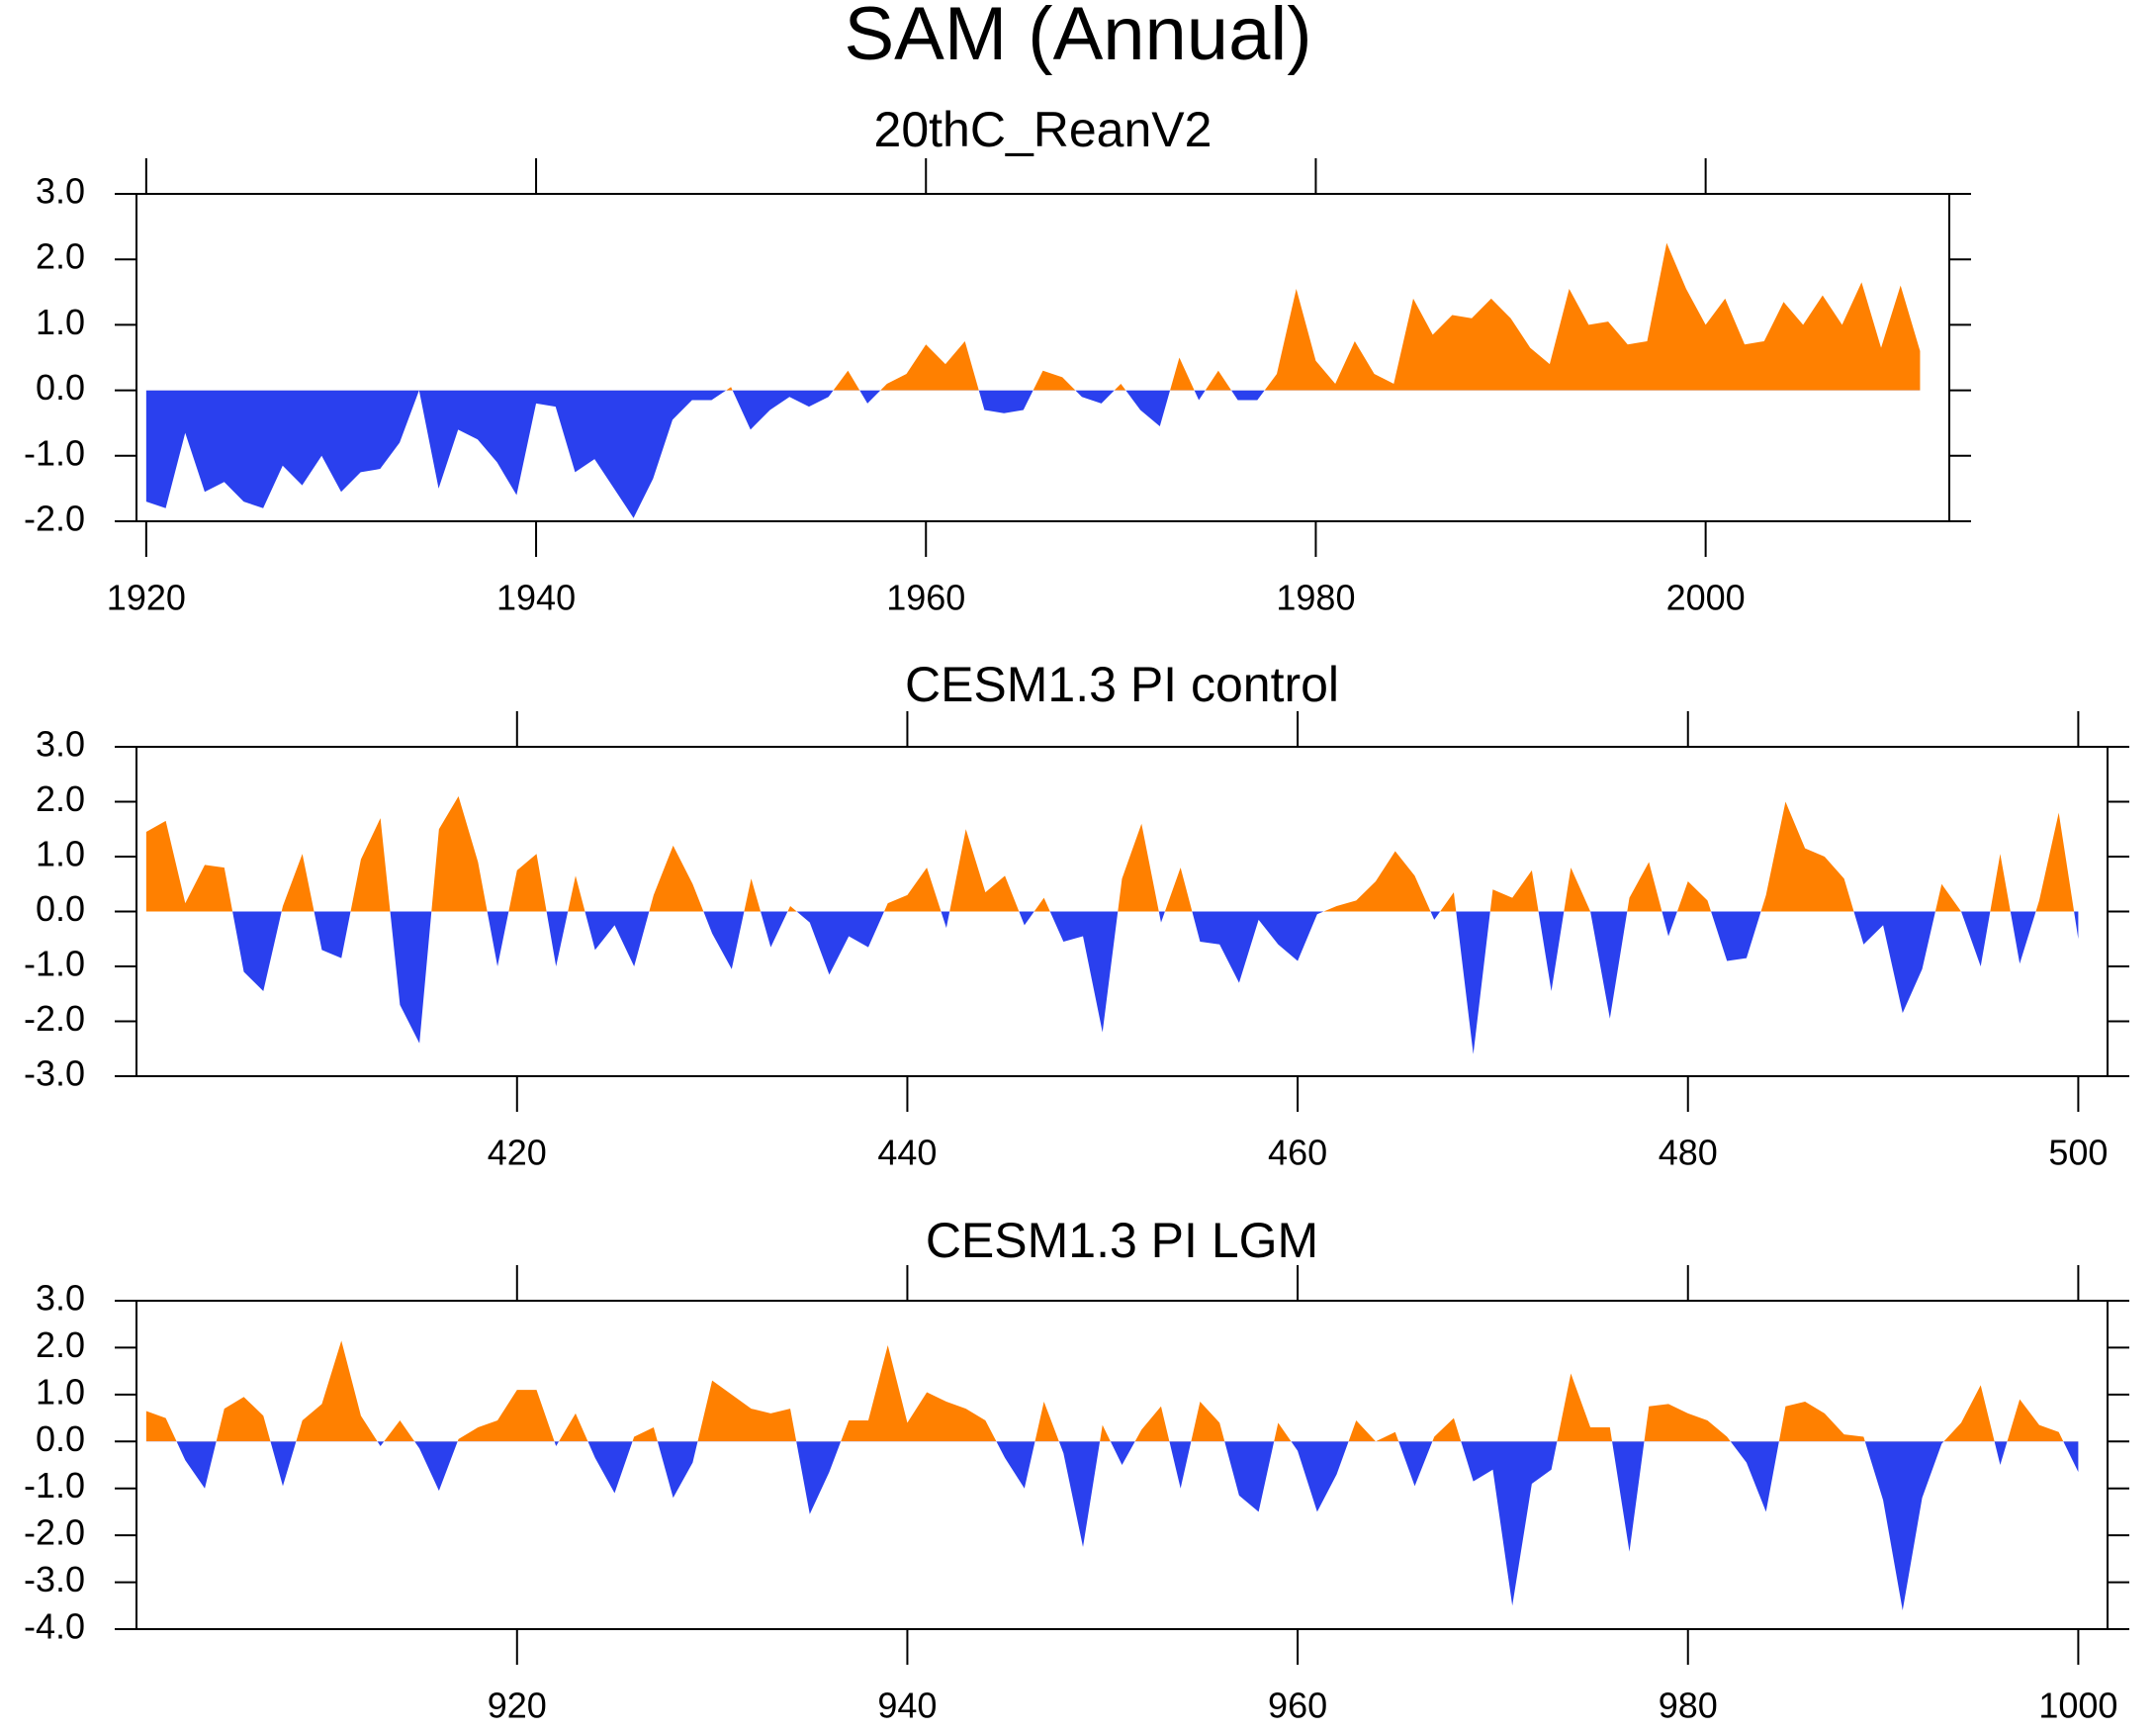  I want to click on x-tick-label: 420, so click(517, 1153).